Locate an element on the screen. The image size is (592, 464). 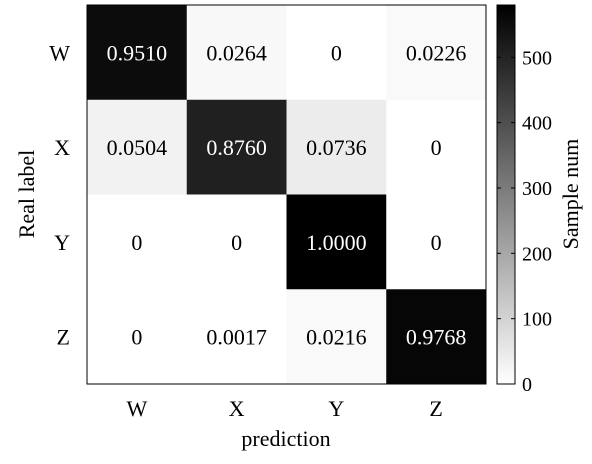
cell-value-label: 0.0504 is located at coordinates (137, 147).